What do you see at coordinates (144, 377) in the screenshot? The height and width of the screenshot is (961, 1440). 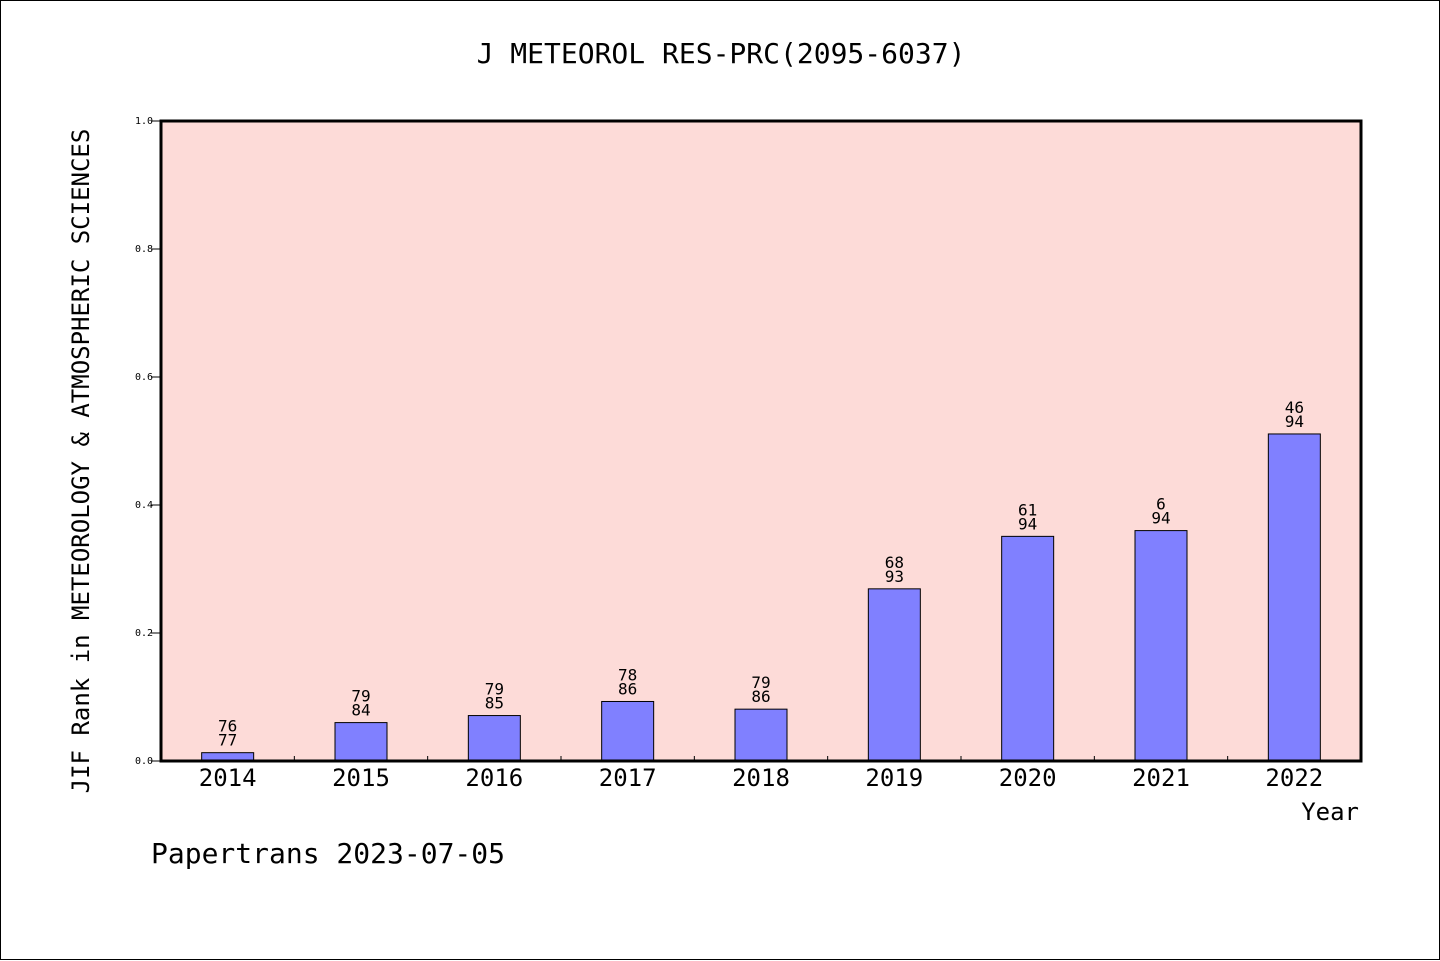 I see `y-tick-label: 0.6` at bounding box center [144, 377].